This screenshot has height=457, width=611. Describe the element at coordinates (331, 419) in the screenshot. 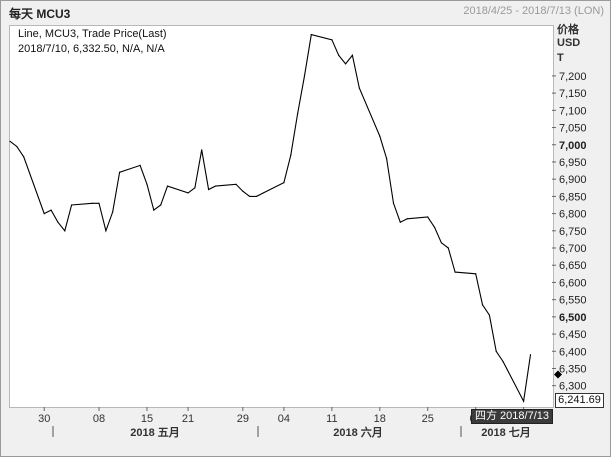

I see `x-tick-label: 11` at that location.